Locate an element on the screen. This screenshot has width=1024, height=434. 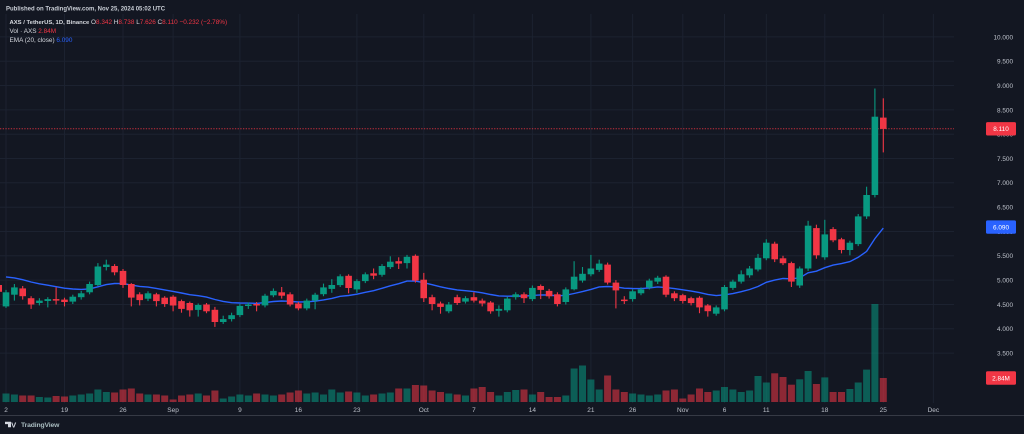
svg-text: 16 is located at coordinates (299, 410).